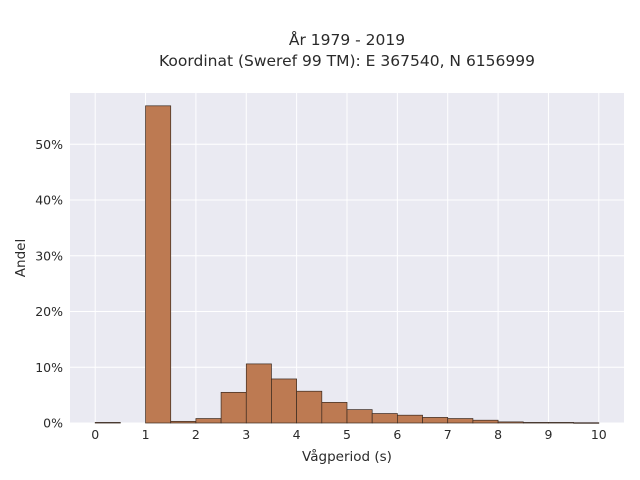 The image size is (640, 480). Describe the element at coordinates (21, 258) in the screenshot. I see `y-axis-label: Andel` at that location.